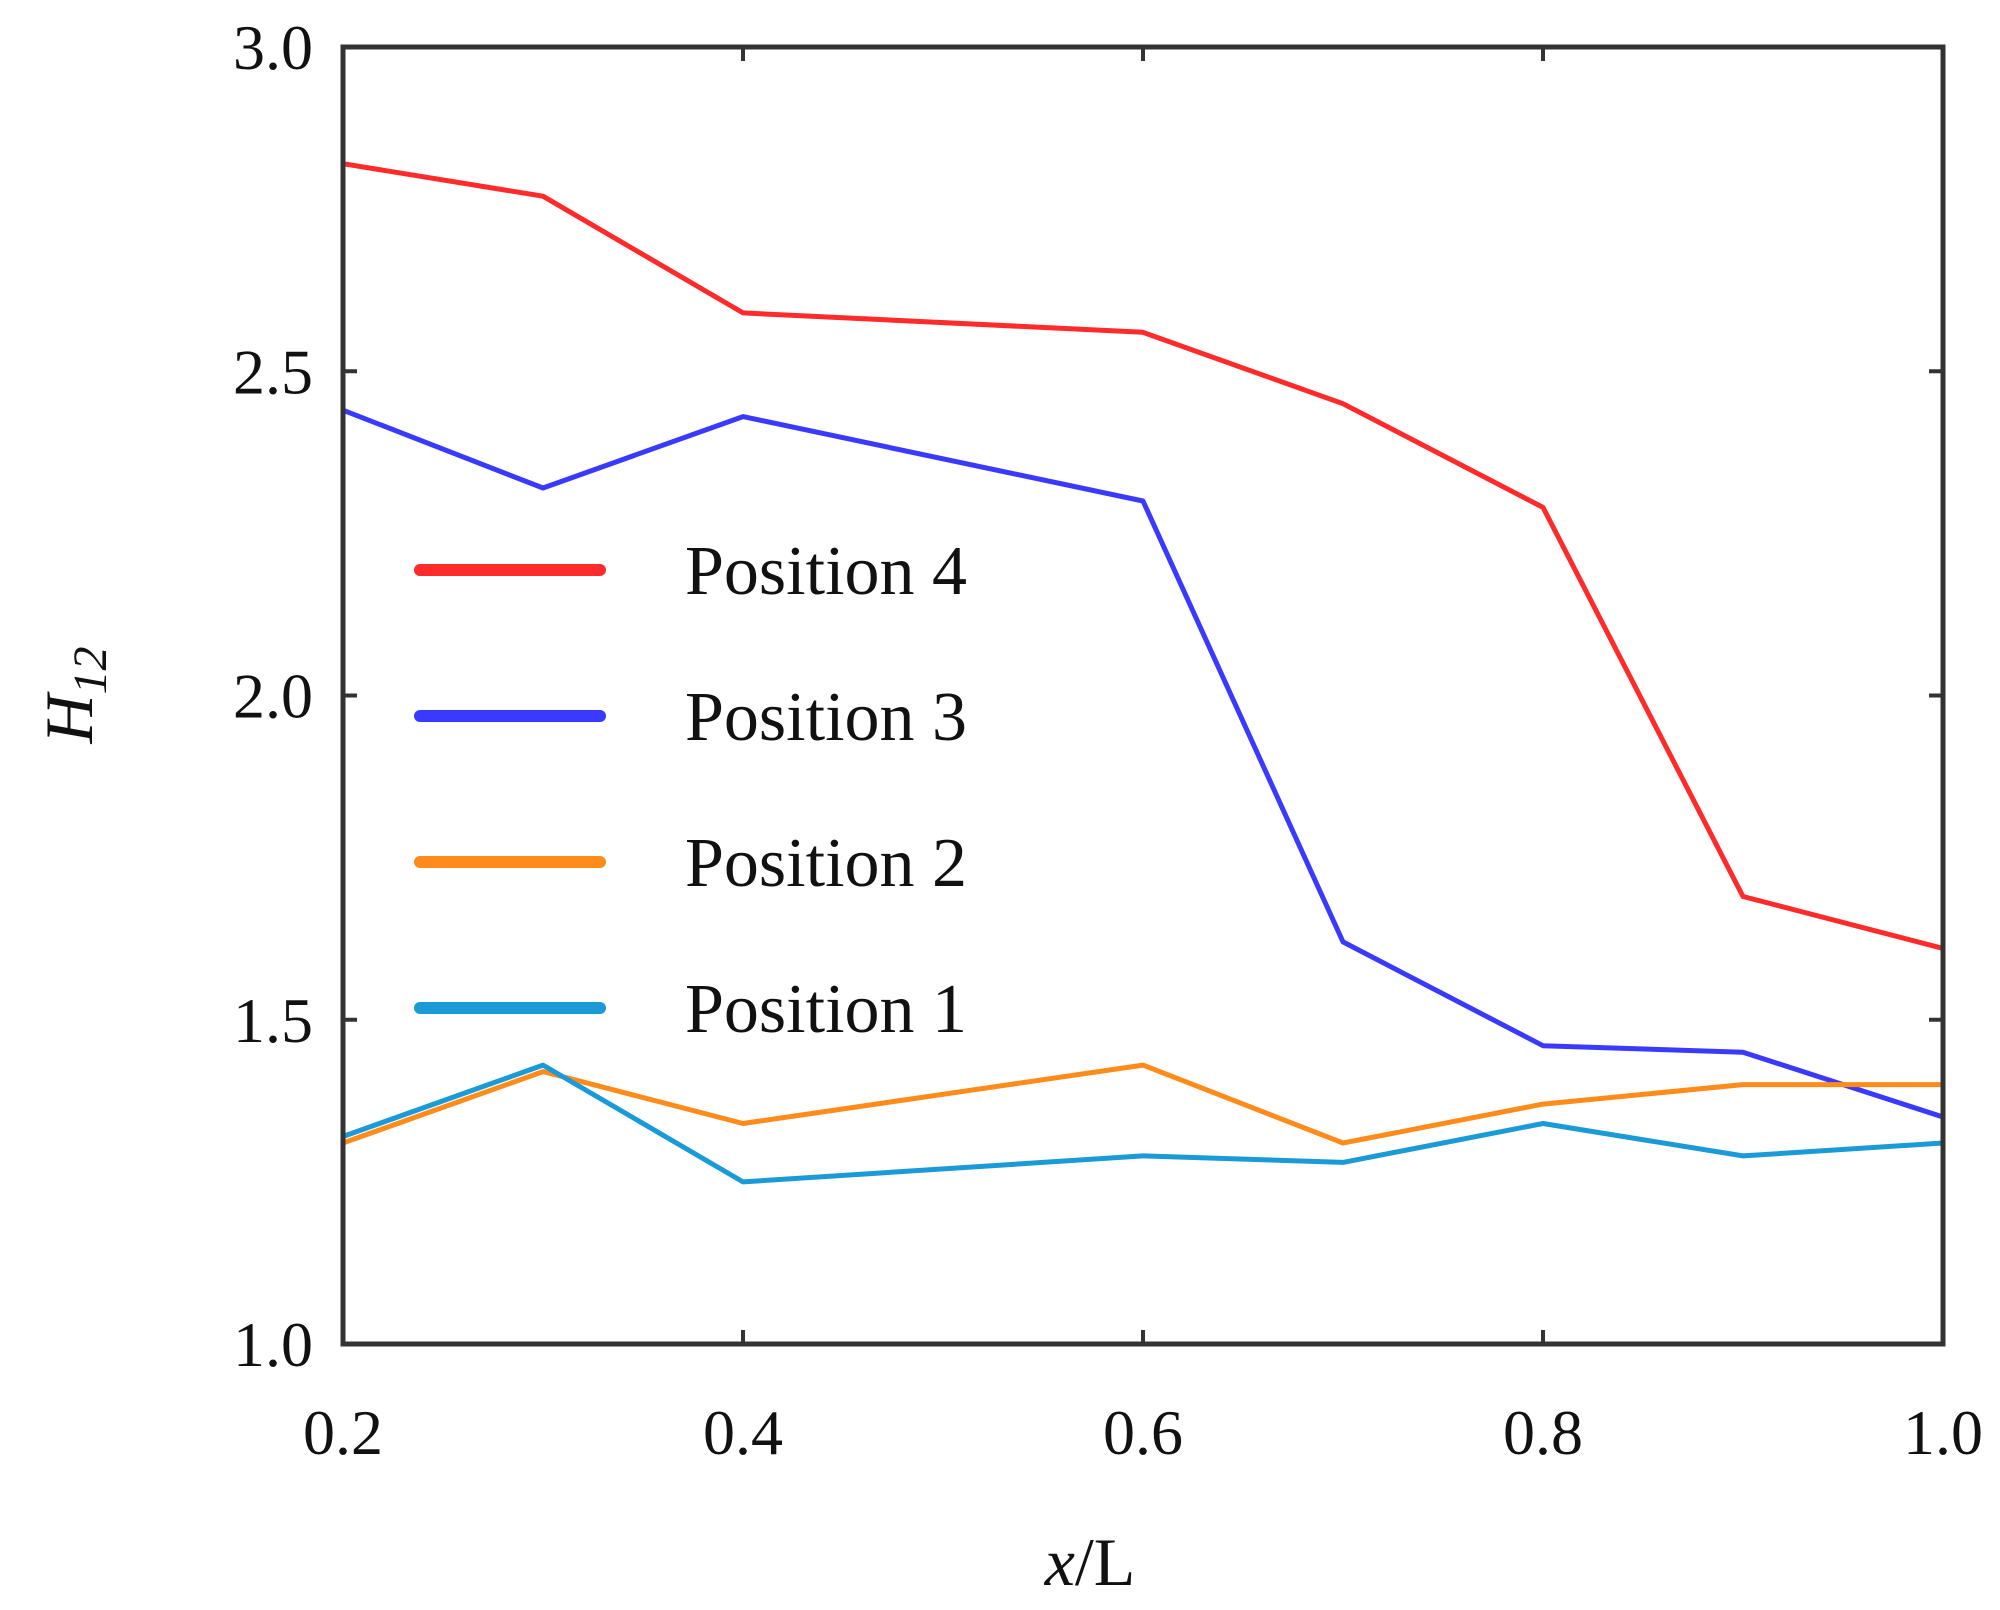  Describe the element at coordinates (273, 1020) in the screenshot. I see `y-tick-label: 1.5` at that location.